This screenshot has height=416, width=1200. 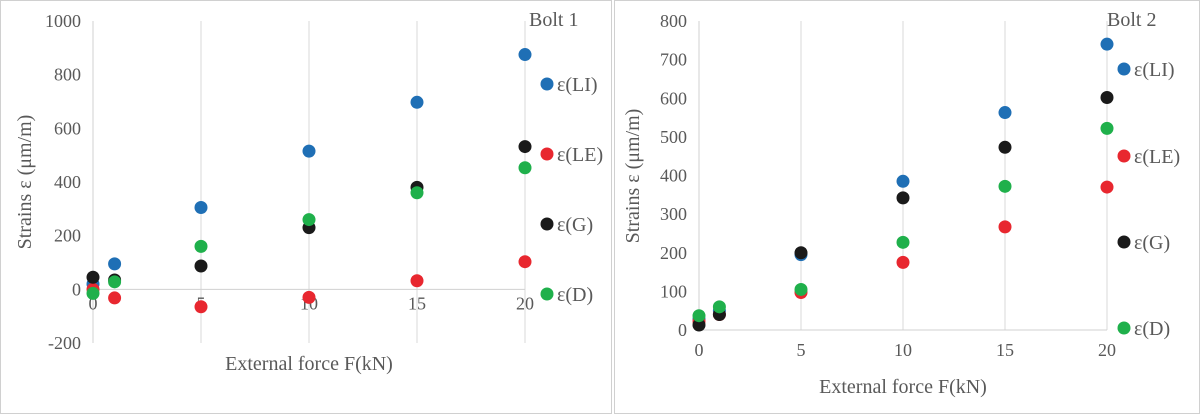 I want to click on y-tick-label: 300, so click(x=673, y=214).